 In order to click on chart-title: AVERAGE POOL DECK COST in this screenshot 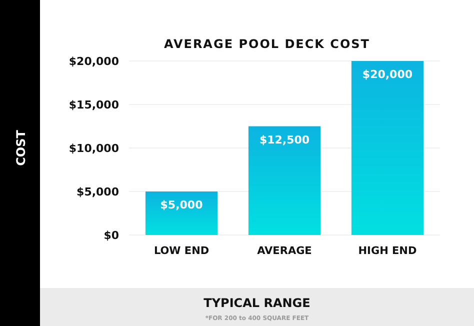, I will do `click(267, 44)`.